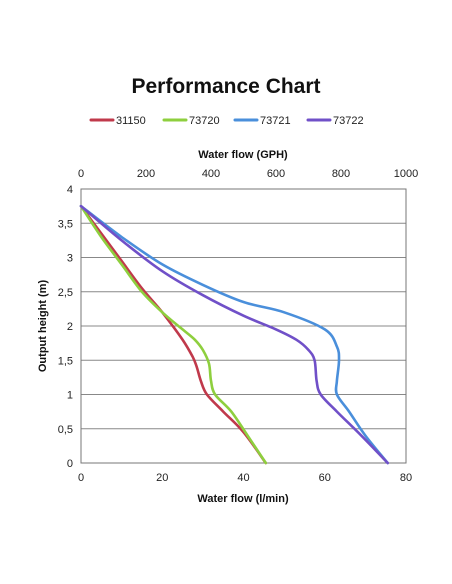 The height and width of the screenshot is (584, 452). I want to click on y-tick-label: 4, so click(70, 190).